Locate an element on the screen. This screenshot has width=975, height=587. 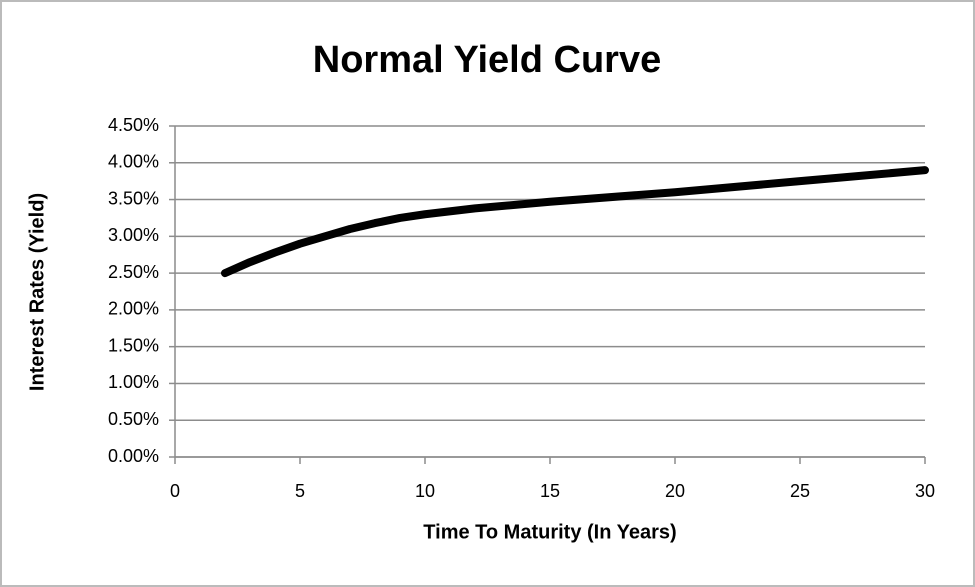
y-tick-label: 3.50% is located at coordinates (133, 198).